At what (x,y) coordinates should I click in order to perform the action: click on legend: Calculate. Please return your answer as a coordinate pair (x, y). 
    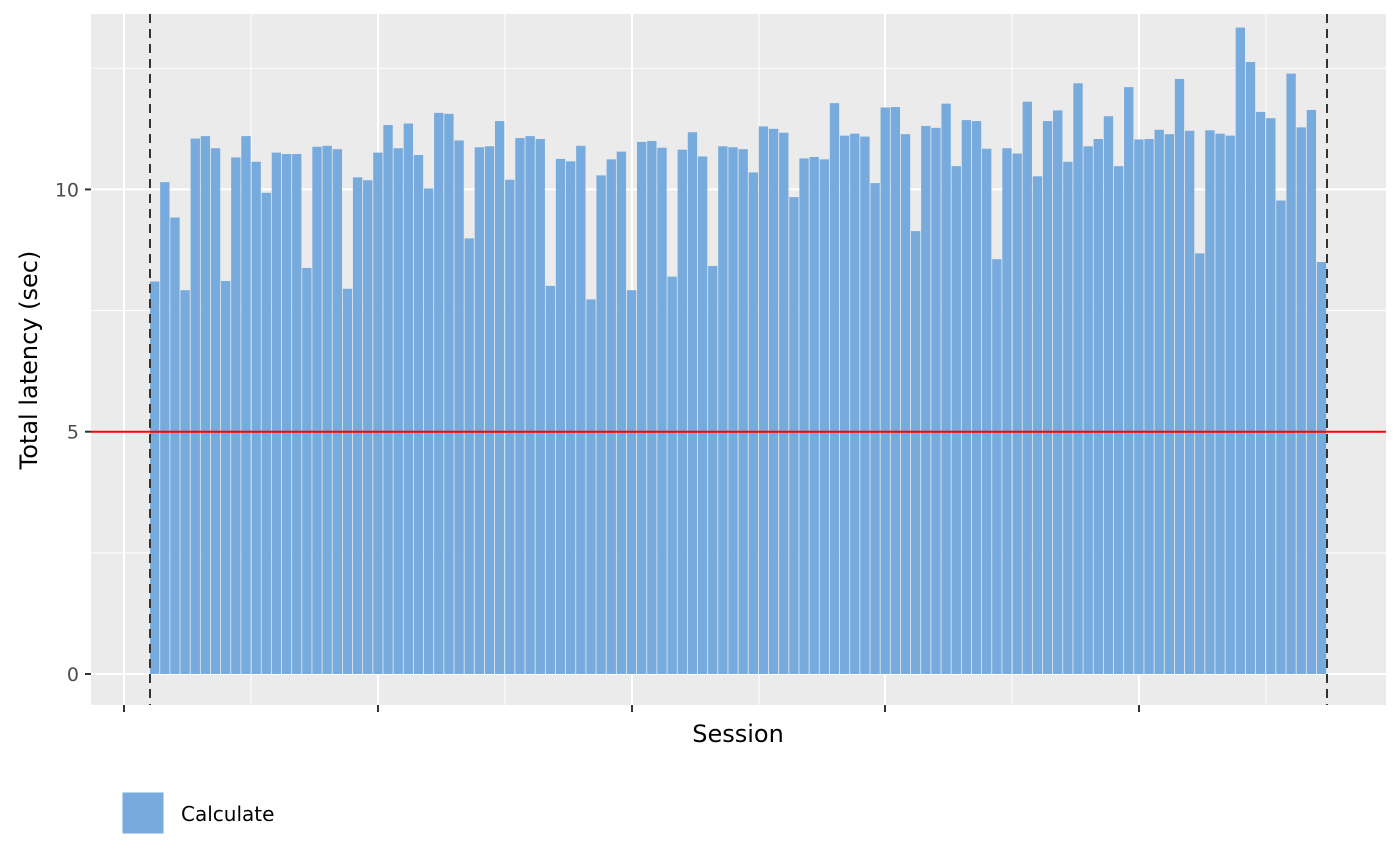
    Looking at the image, I should click on (197, 813).